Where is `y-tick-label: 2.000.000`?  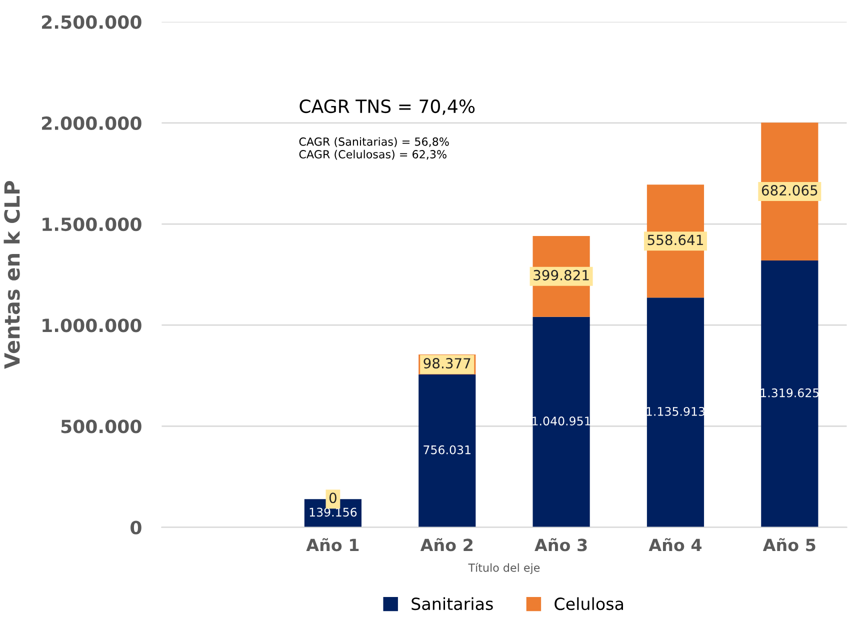
y-tick-label: 2.000.000 is located at coordinates (92, 123).